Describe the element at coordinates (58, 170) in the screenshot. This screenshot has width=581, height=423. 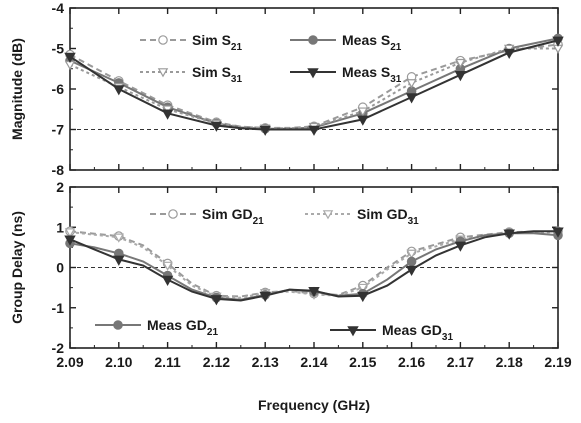
I see `y-tick-label: -8` at that location.